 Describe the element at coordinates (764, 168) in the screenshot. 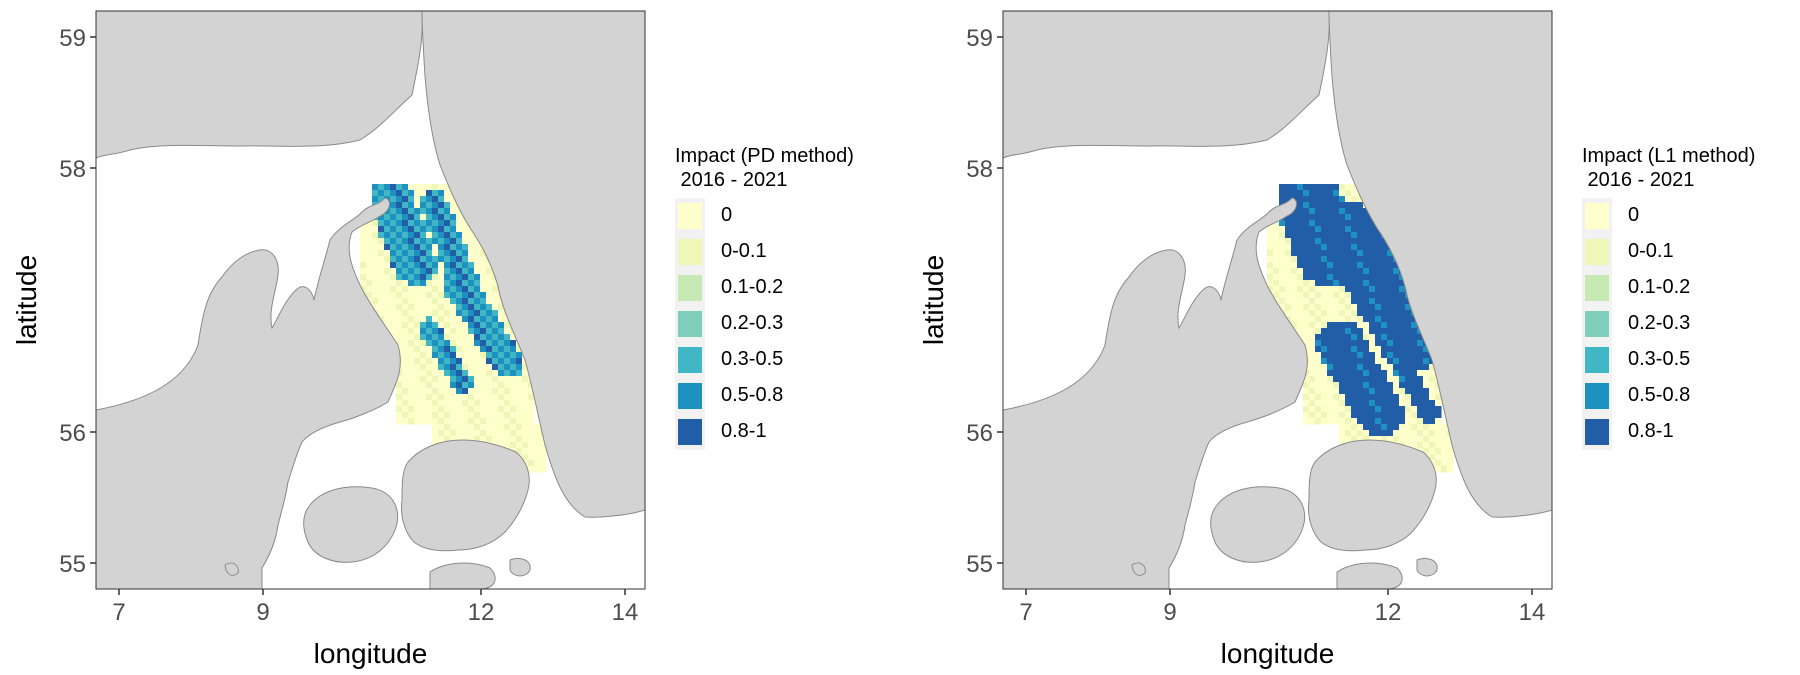

I see `legend-title: Impact (PD method) 2016 - 2021` at that location.